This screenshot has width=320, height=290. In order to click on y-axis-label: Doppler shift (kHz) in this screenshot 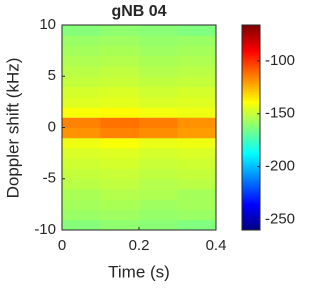, I will do `click(12, 128)`.